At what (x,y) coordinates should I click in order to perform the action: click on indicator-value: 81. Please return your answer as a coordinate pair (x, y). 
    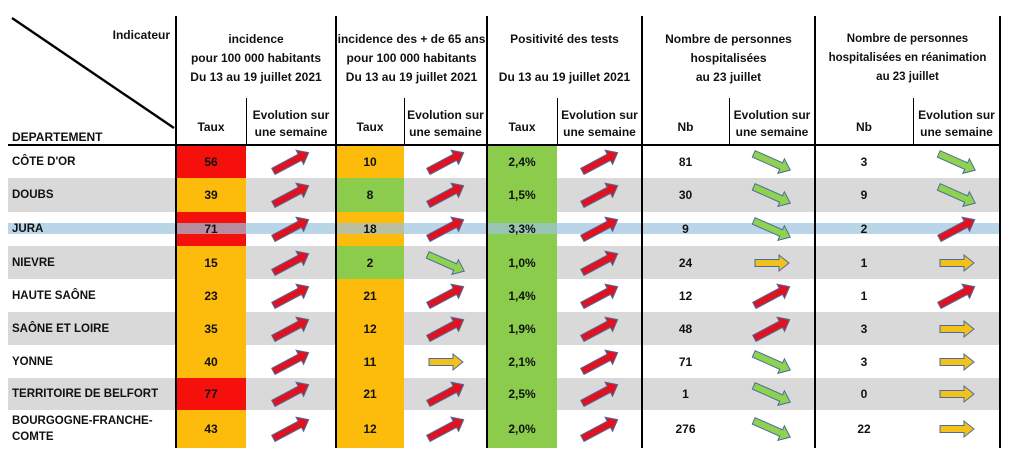
    Looking at the image, I should click on (685, 162).